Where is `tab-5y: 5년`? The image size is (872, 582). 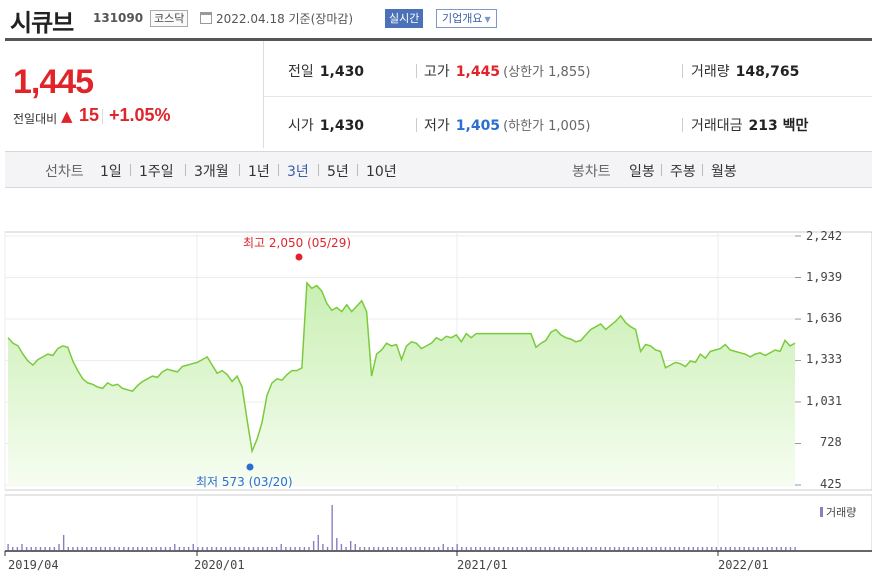
tab-5y: 5년 is located at coordinates (338, 172).